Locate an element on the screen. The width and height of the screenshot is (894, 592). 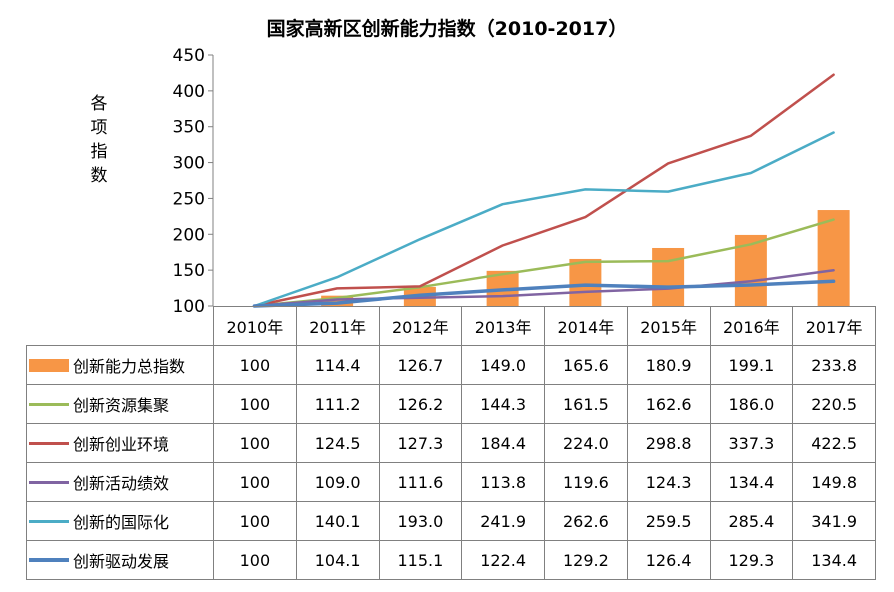
data-label: 184.4 is located at coordinates (503, 443).